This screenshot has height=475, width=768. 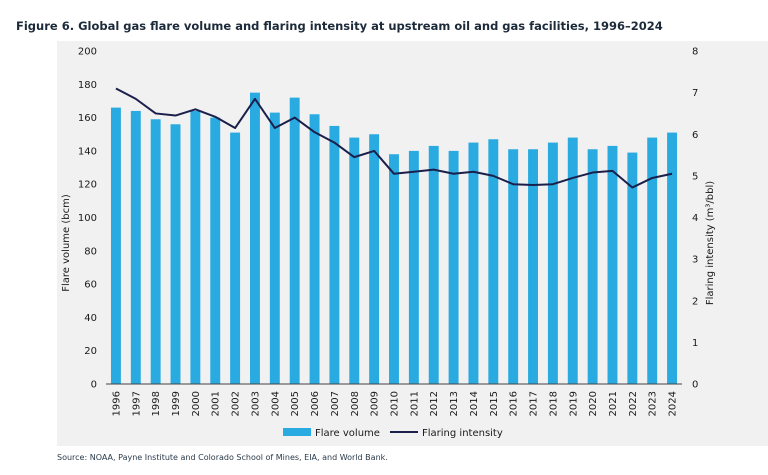 I want to click on legend: Flare volume Flaring intensity, so click(x=393, y=433).